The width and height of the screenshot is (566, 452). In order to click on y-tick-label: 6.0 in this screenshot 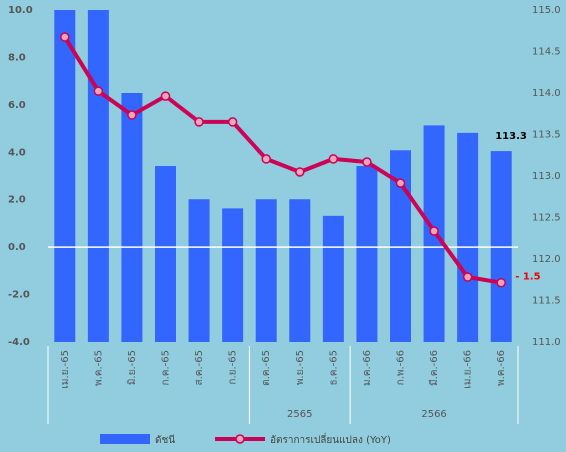, I will do `click(17, 105)`.